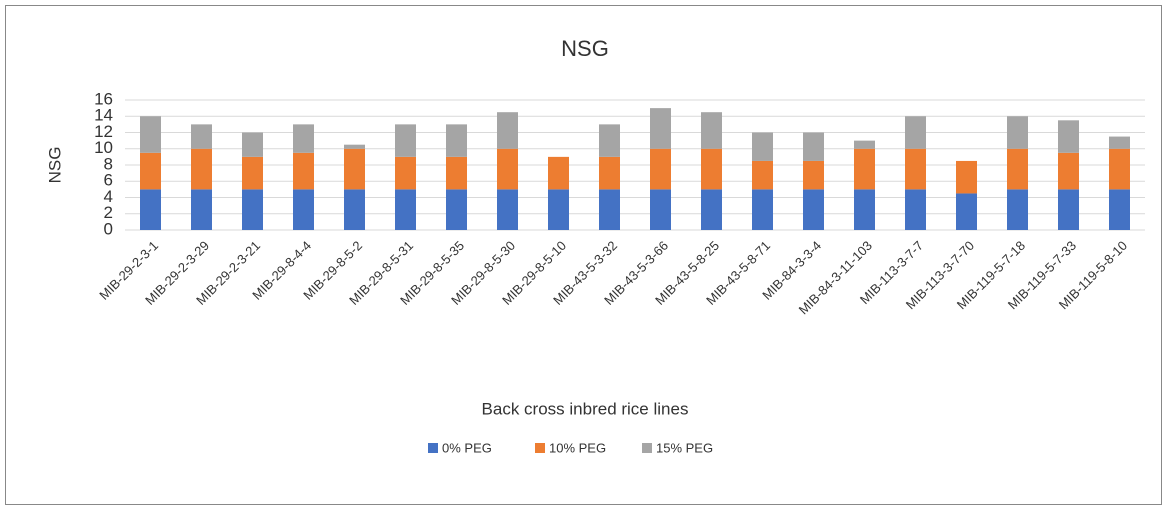  What do you see at coordinates (103, 98) in the screenshot?
I see `y-tick-label: 16` at bounding box center [103, 98].